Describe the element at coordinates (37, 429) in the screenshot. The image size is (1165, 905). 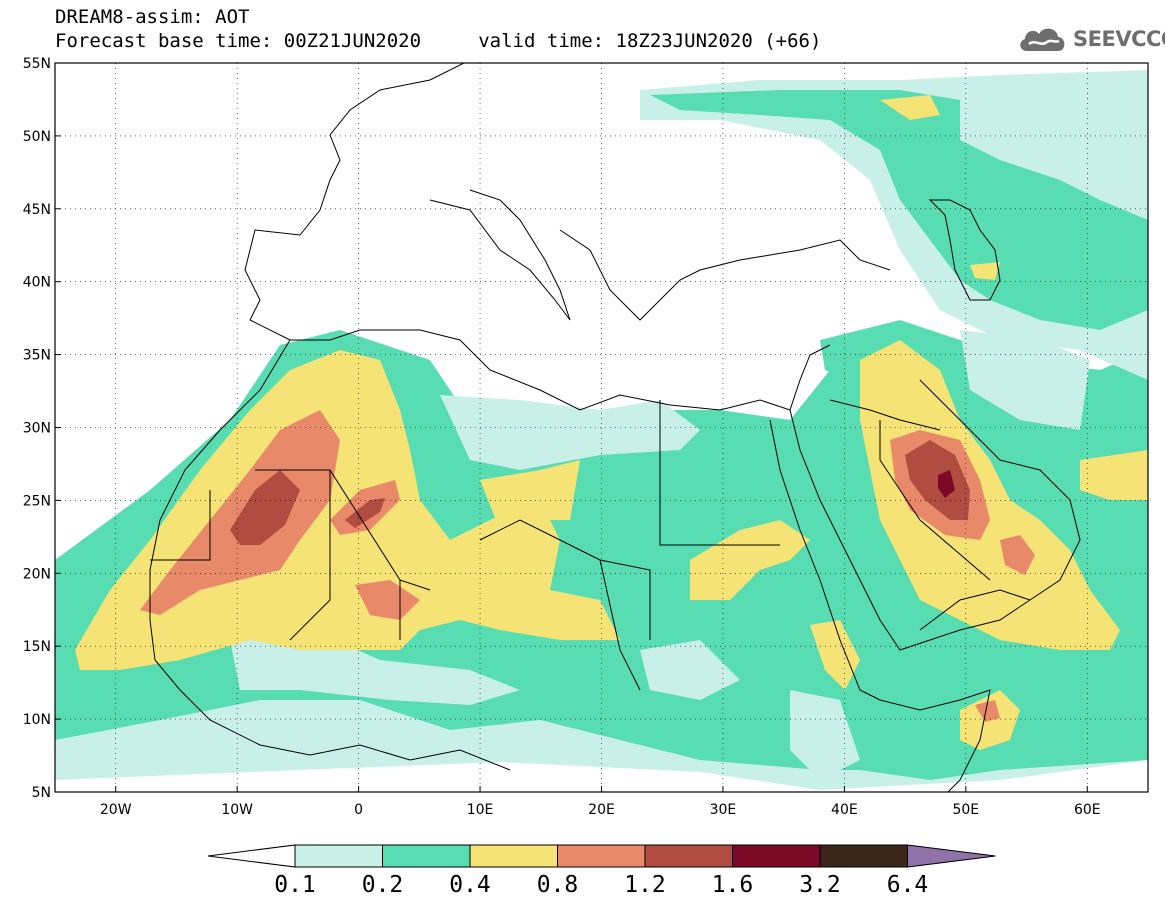
I see `lat-label: 30N` at that location.